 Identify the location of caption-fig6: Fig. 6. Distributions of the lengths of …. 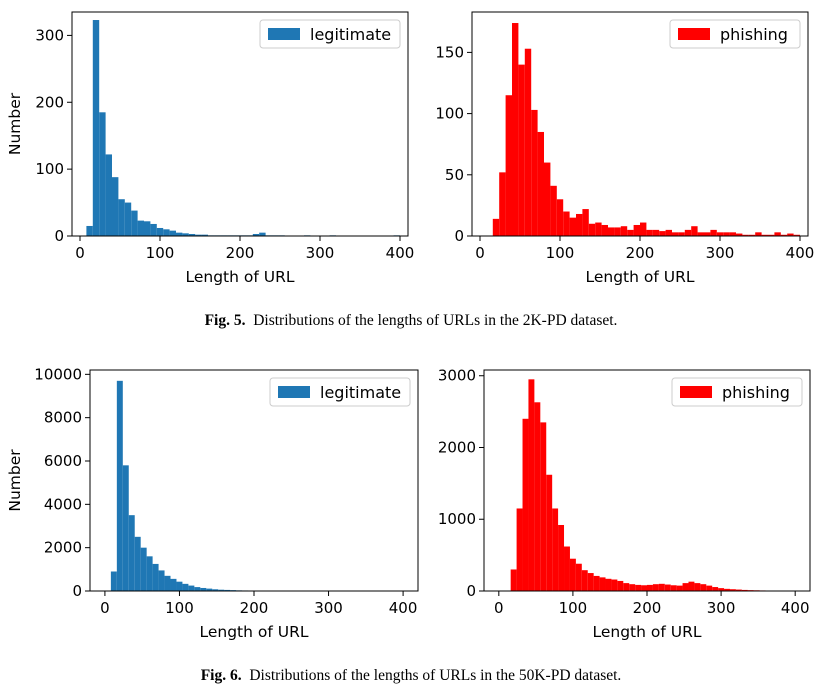
(411, 676).